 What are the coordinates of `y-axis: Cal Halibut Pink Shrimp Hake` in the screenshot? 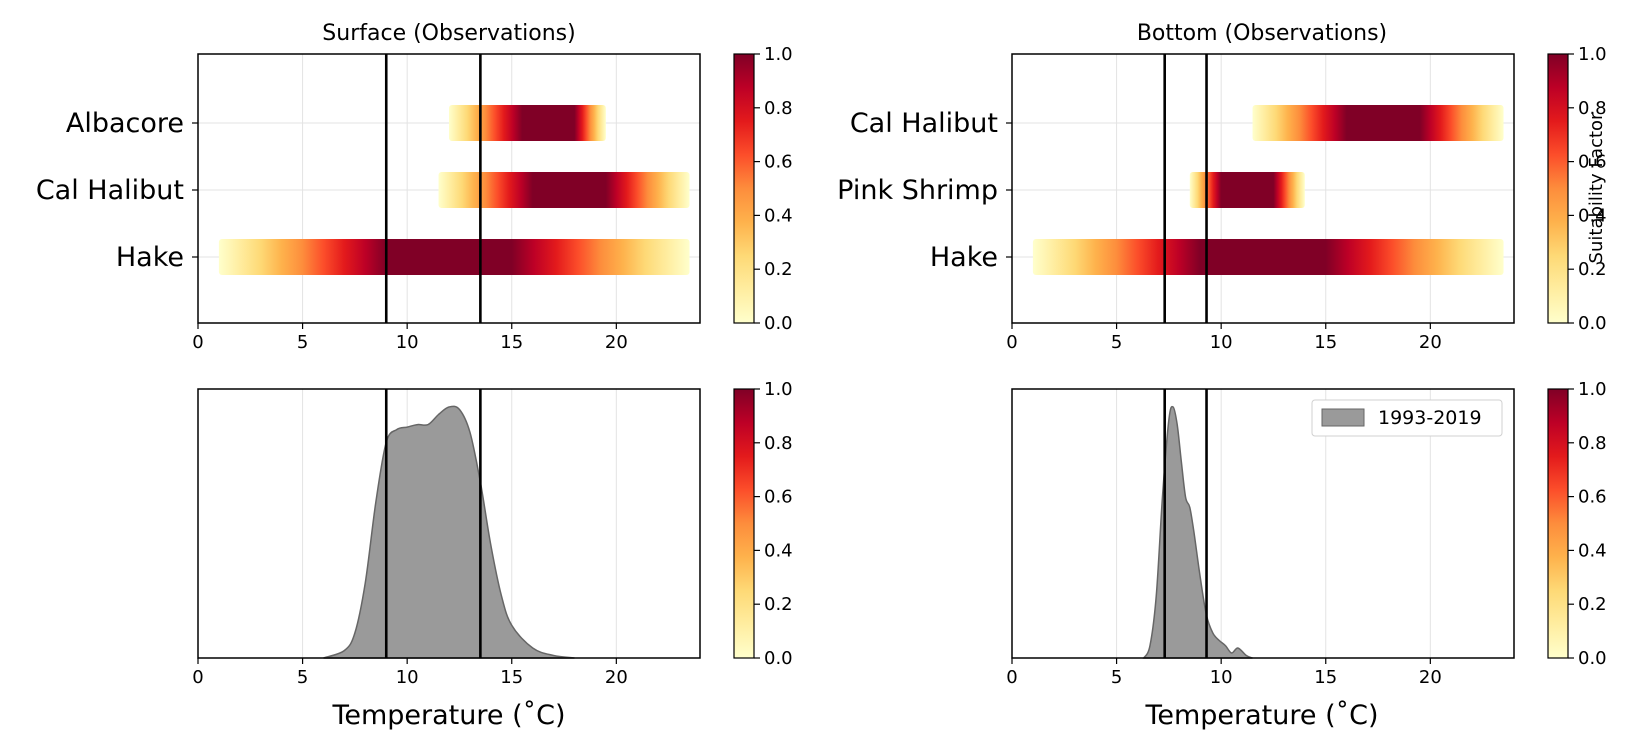 It's located at (924, 190).